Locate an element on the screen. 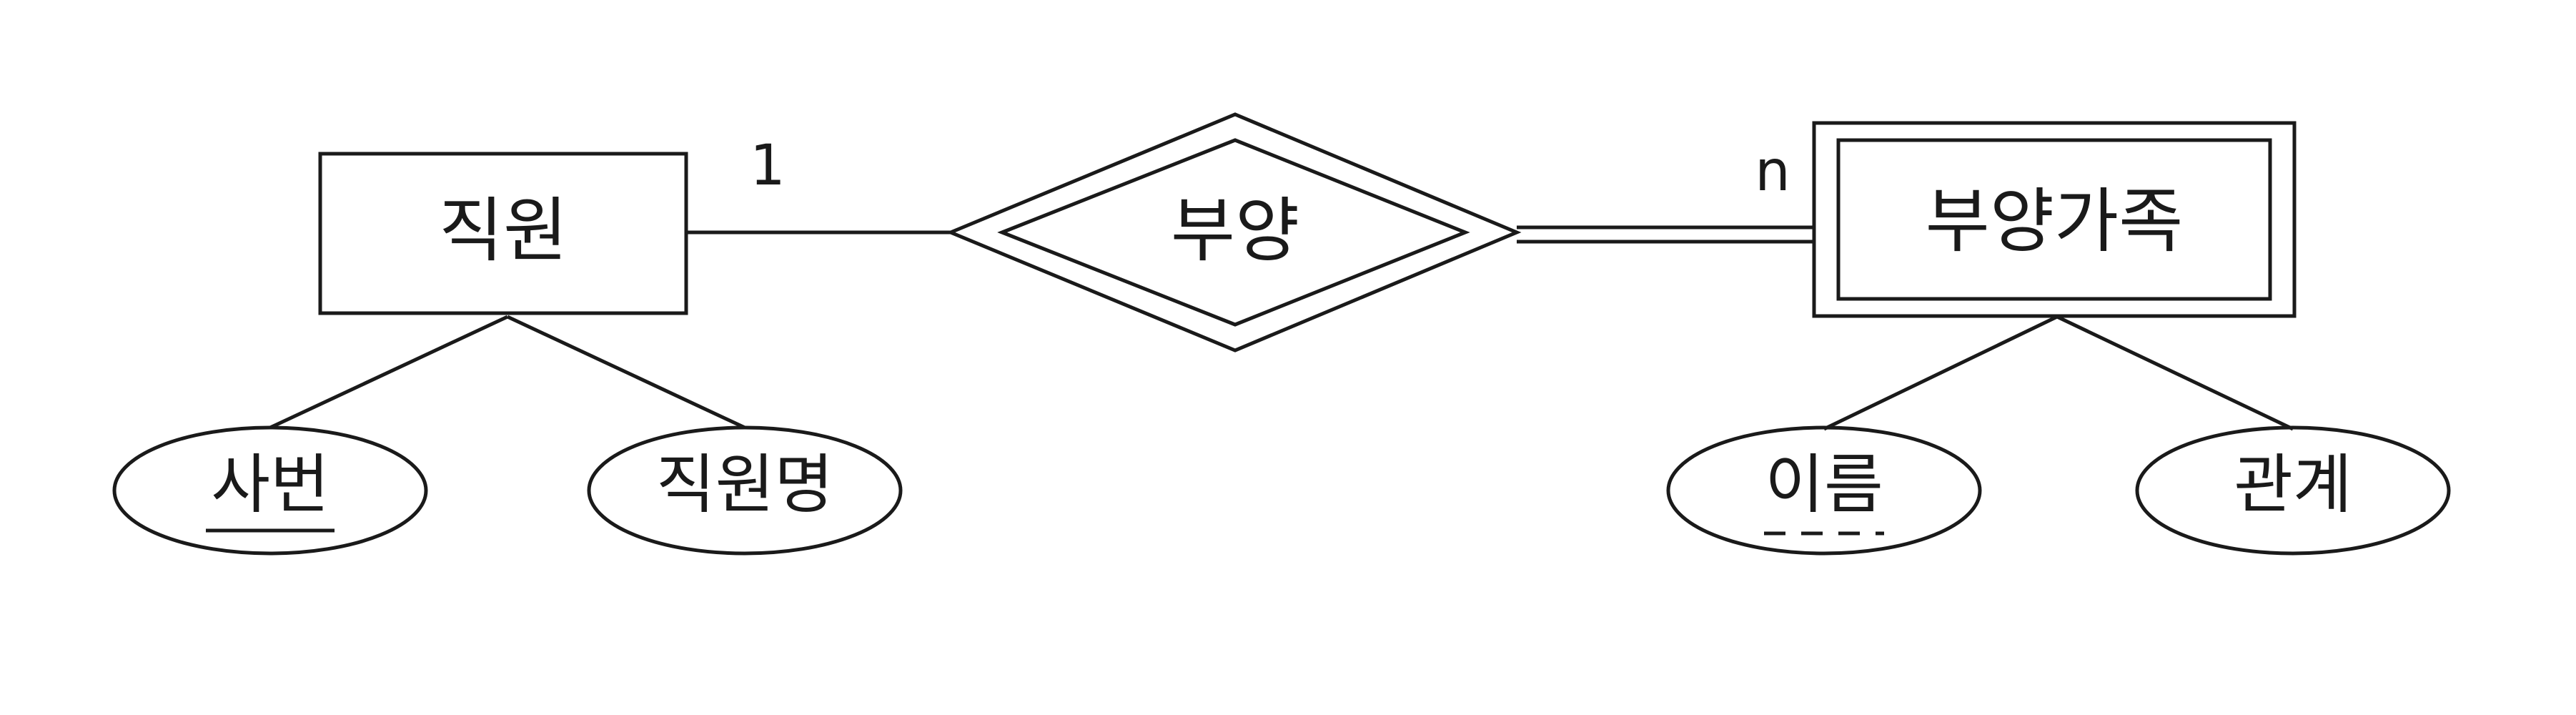 This screenshot has width=2576, height=715. relationship-label: 부양 is located at coordinates (1235, 231).